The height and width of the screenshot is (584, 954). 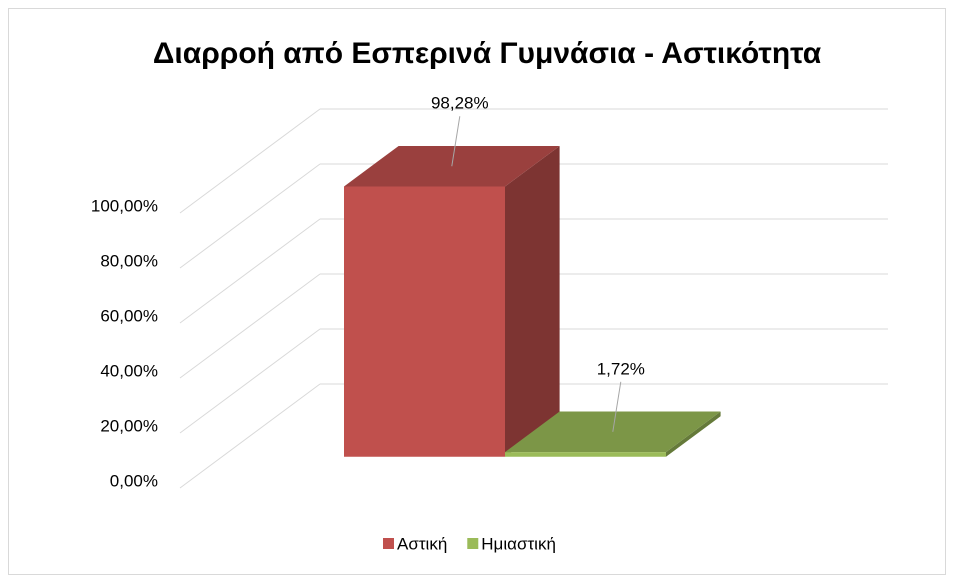 I want to click on legend-label: Ημιαστική, so click(x=518, y=543).